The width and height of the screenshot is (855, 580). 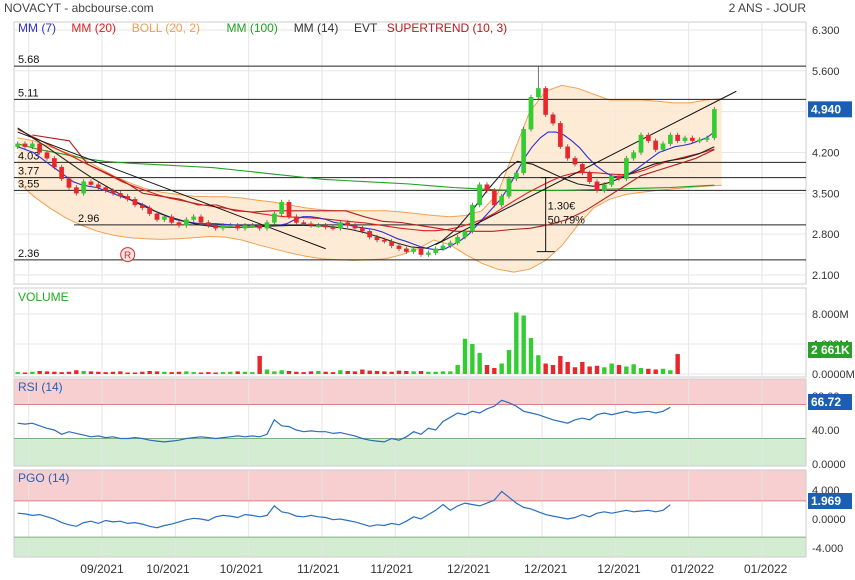 I want to click on x-tick-label: 12/2021, so click(x=546, y=569).